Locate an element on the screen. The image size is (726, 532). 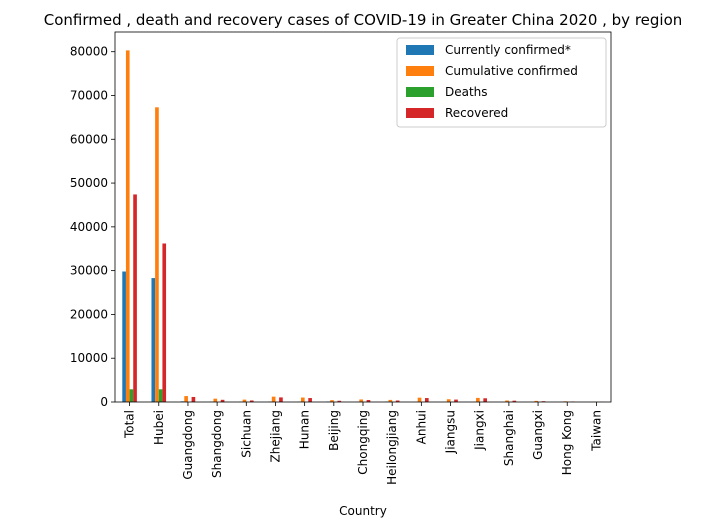
x-axis-label: Country is located at coordinates (363, 511).